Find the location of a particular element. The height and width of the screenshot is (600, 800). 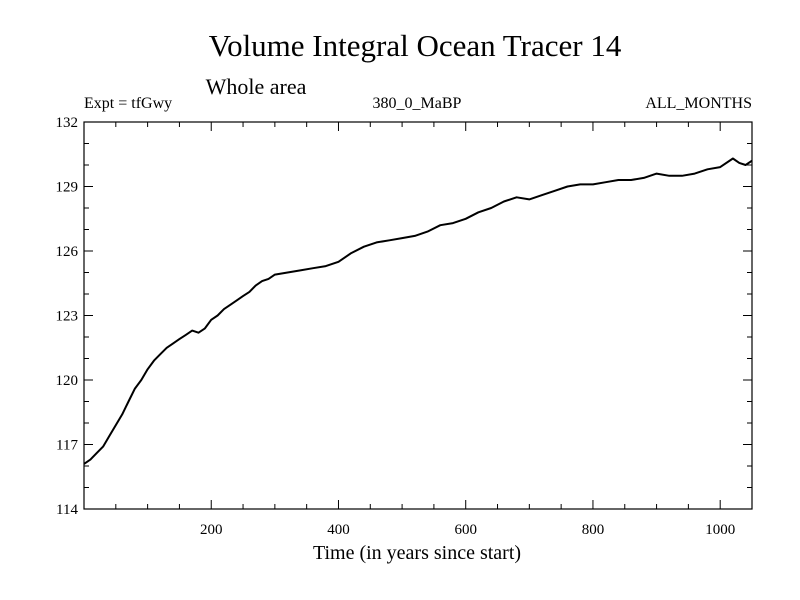

months-label: ALL_MONTHS is located at coordinates (698, 103).